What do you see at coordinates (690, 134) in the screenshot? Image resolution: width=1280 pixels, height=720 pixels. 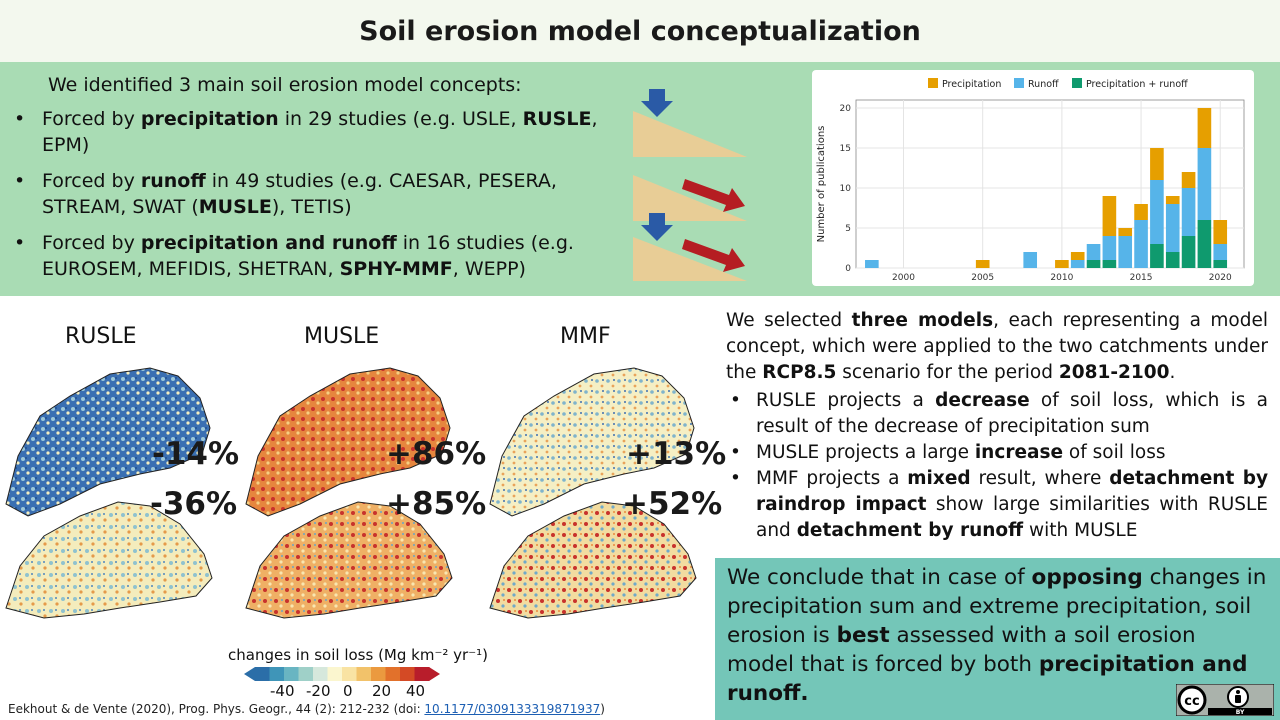 I see `slope-precipitation` at bounding box center [690, 134].